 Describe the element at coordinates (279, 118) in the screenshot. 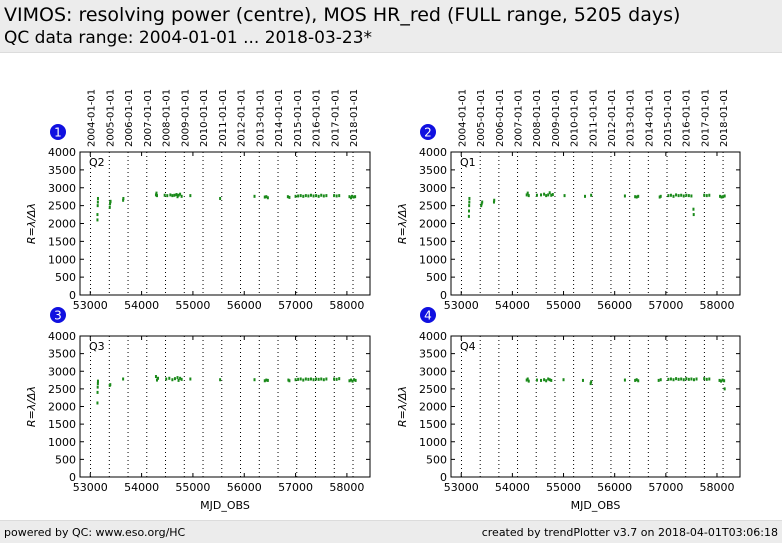

I see `year-tick-label: 2014-01-01` at that location.